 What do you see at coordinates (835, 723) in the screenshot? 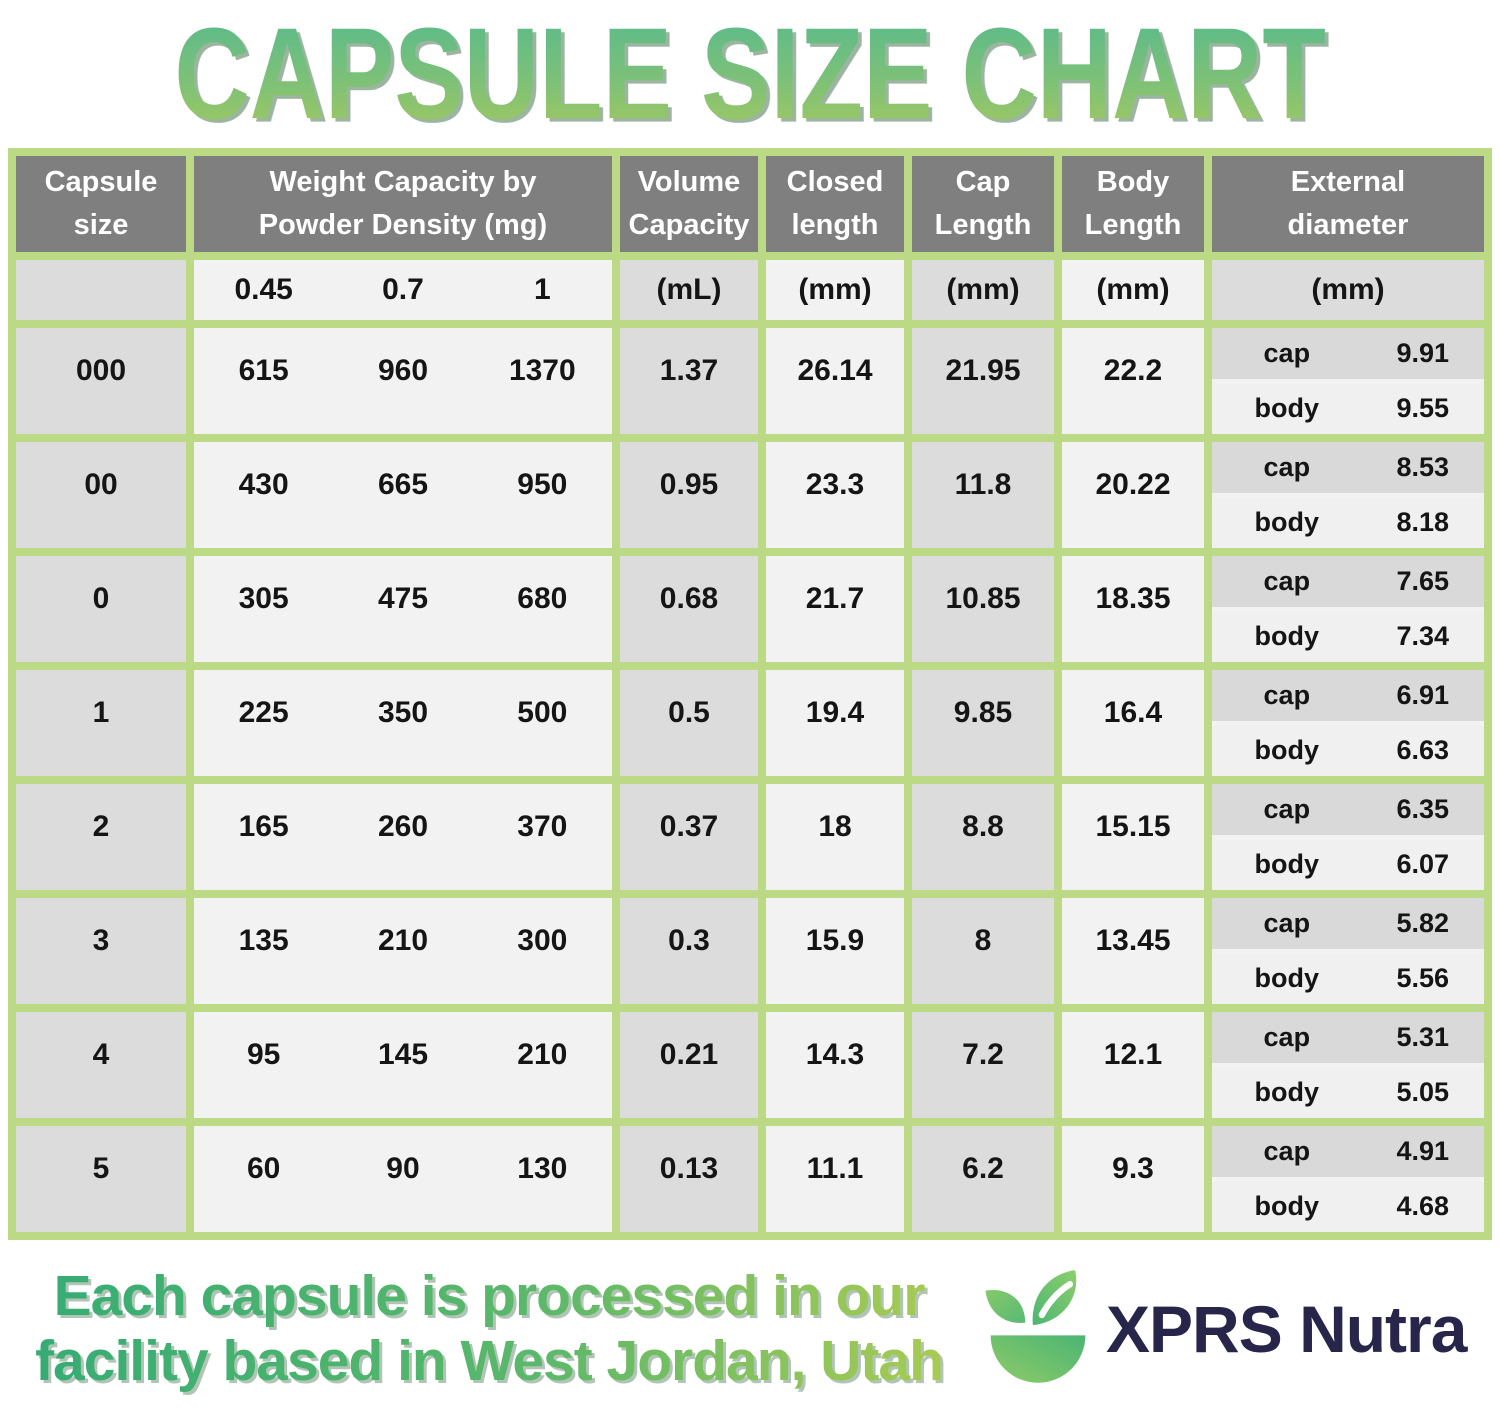
I see `closed-length-value: 19.4` at bounding box center [835, 723].